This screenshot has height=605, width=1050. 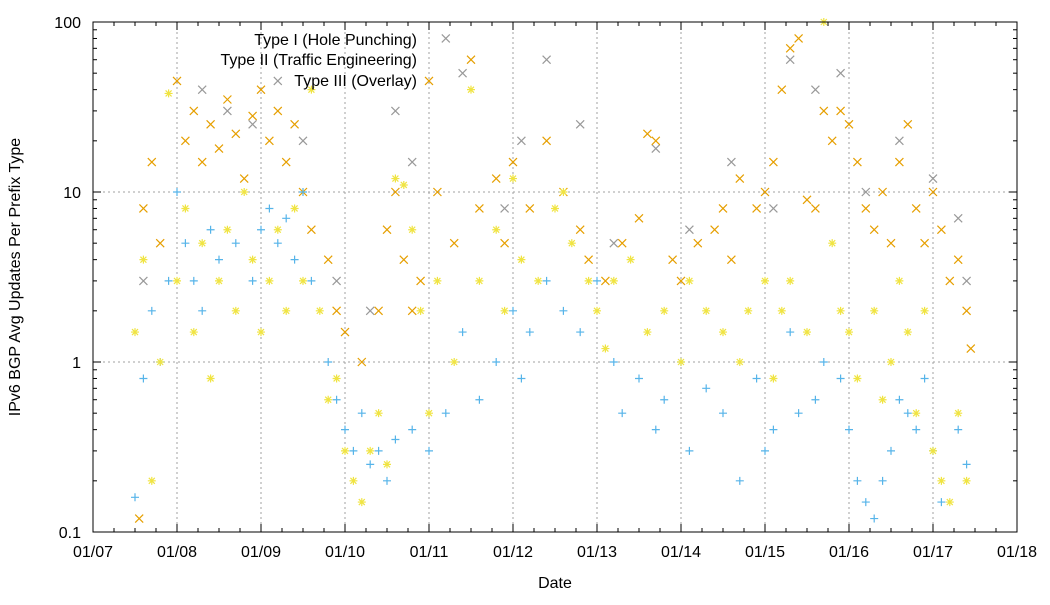 I want to click on legend-entry-type-ii: Type II (Traffic Engineering), so click(x=318, y=60).